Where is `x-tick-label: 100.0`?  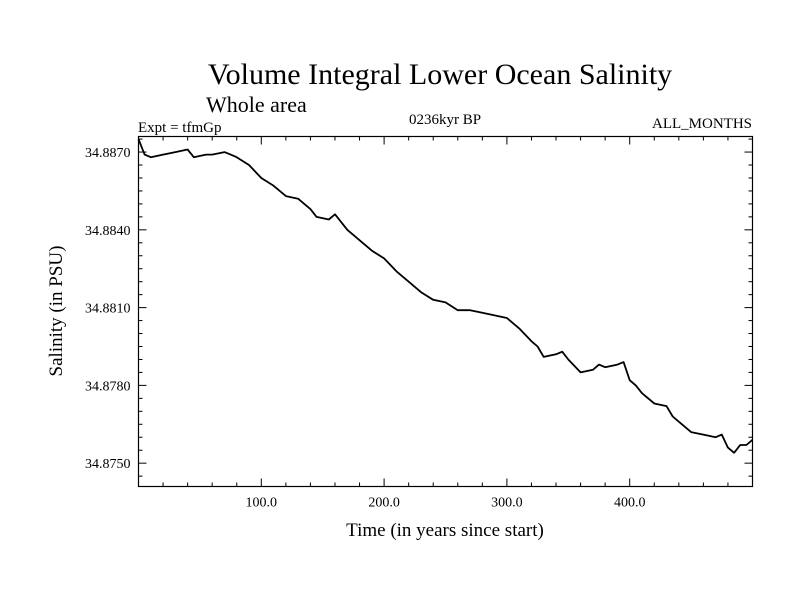
x-tick-label: 100.0 is located at coordinates (262, 503).